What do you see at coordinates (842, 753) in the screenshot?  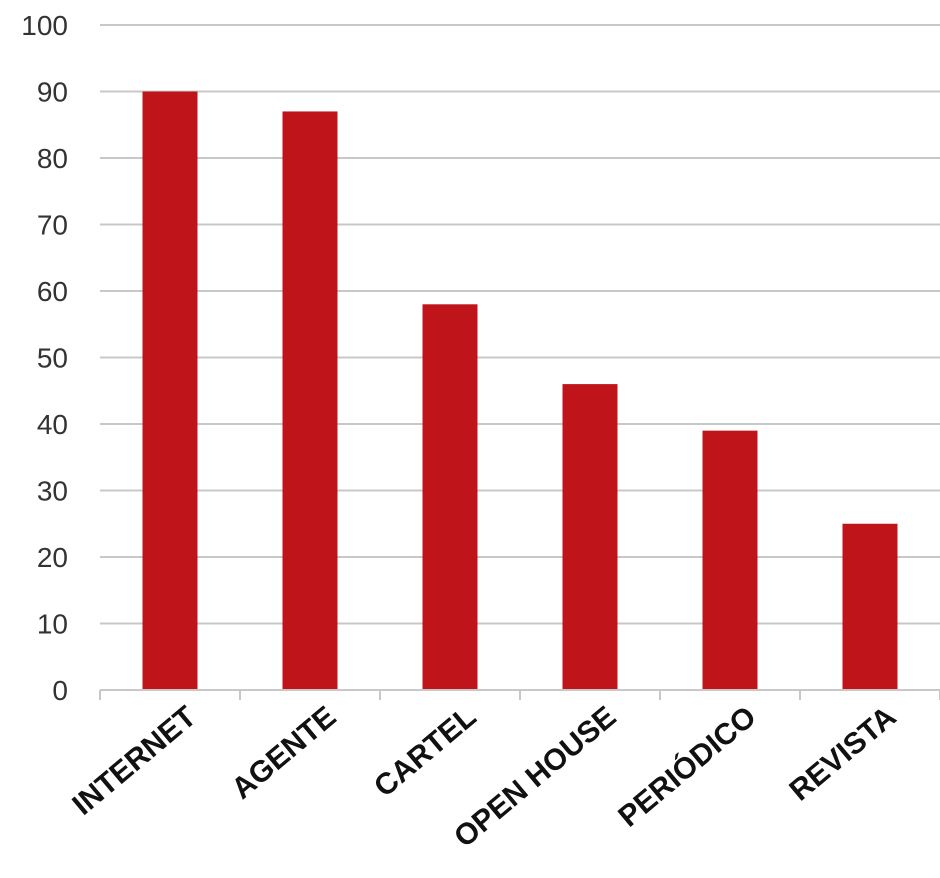 I see `x-tick-label-revista: REVISTA` at bounding box center [842, 753].